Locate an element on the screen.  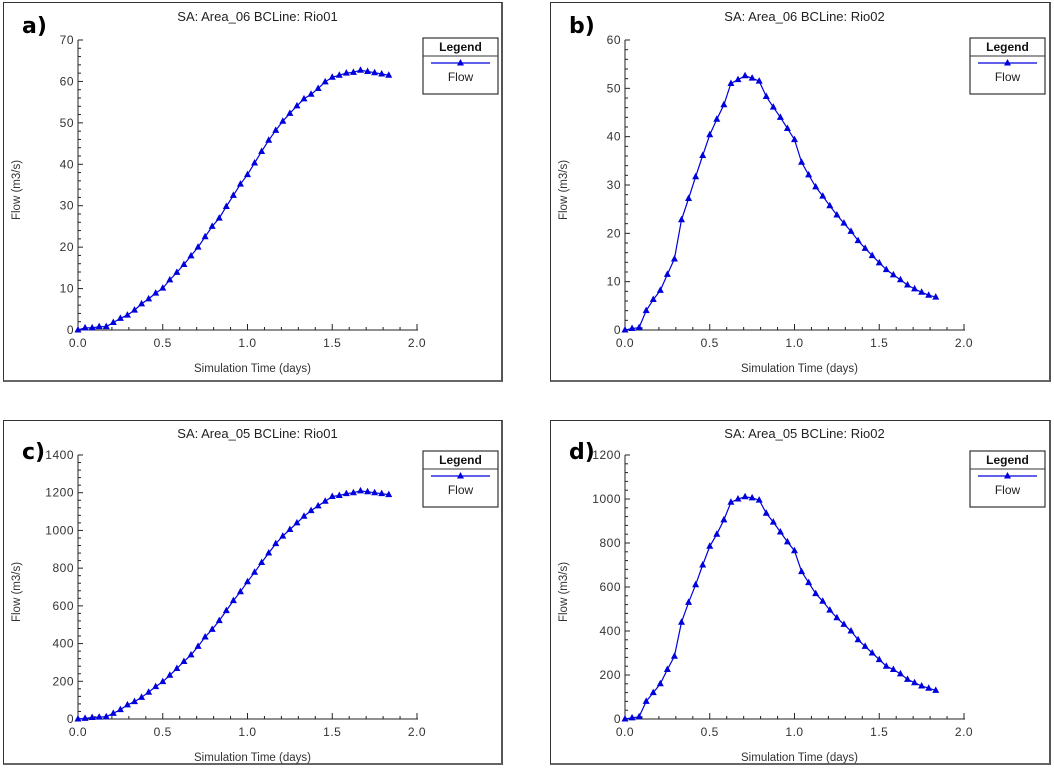
y-tick-label: 400 is located at coordinates (63, 644).